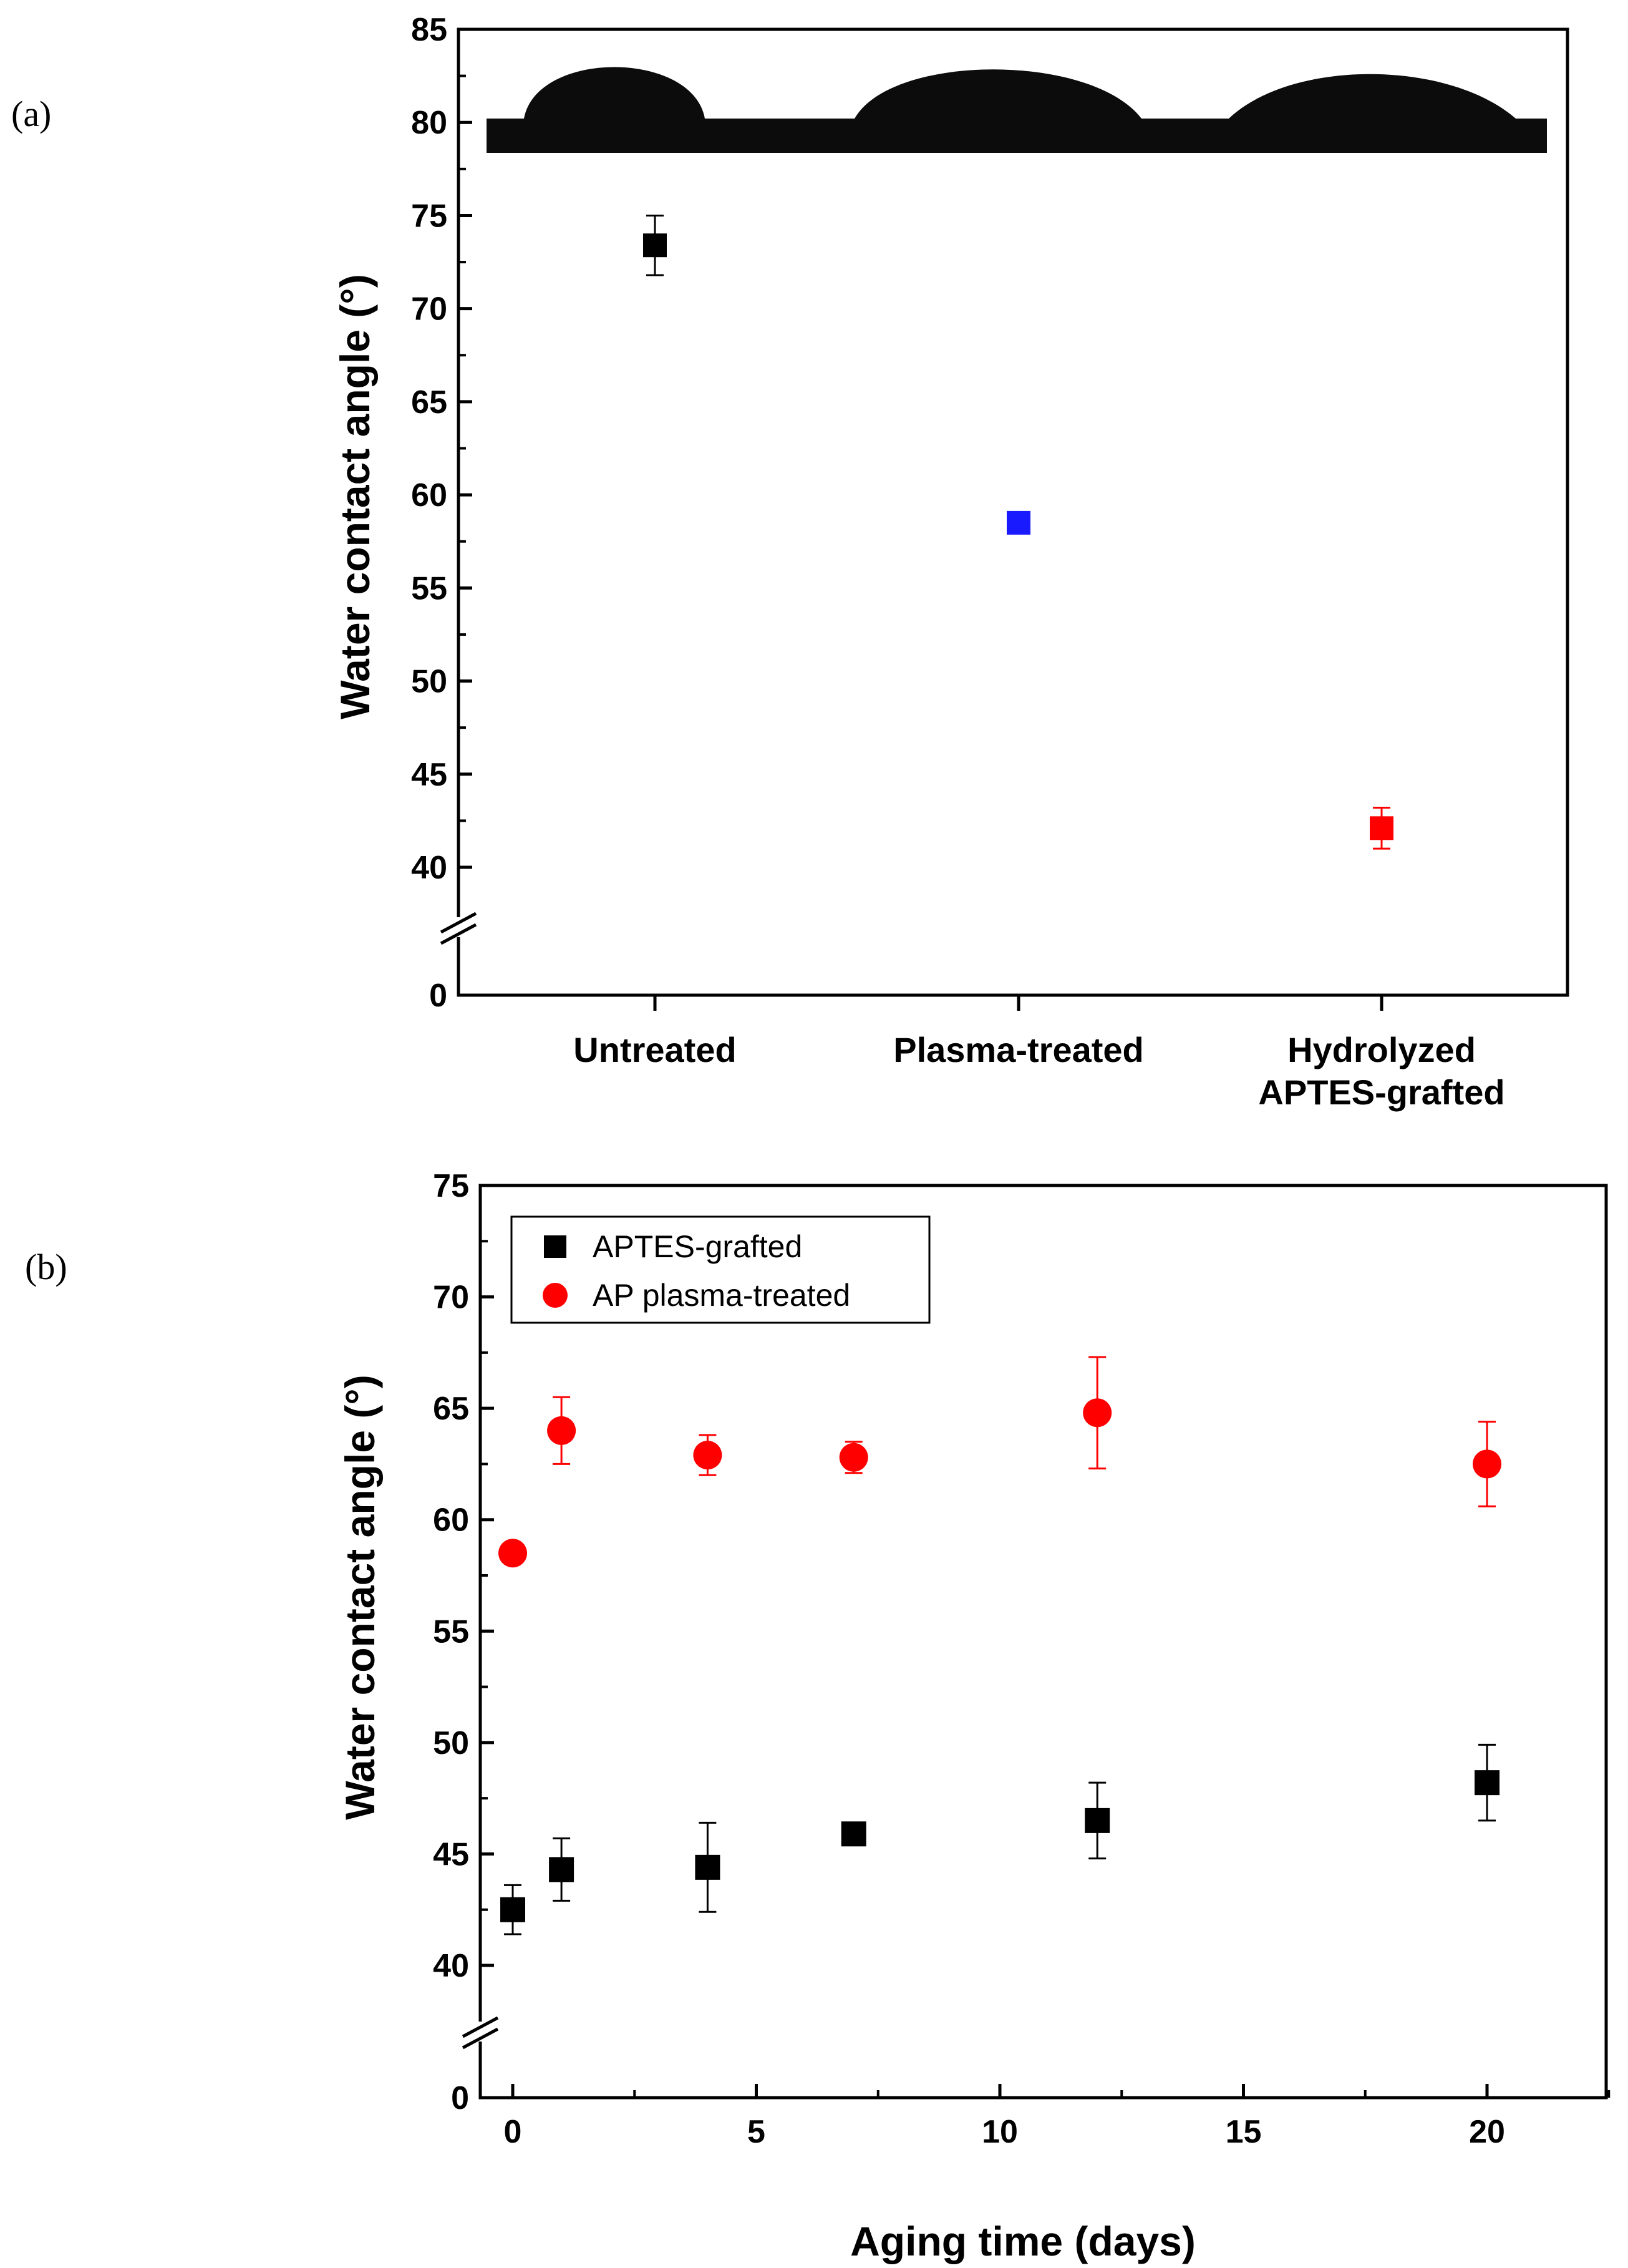  Describe the element at coordinates (999, 1462) in the screenshot. I see `series-circle` at that location.